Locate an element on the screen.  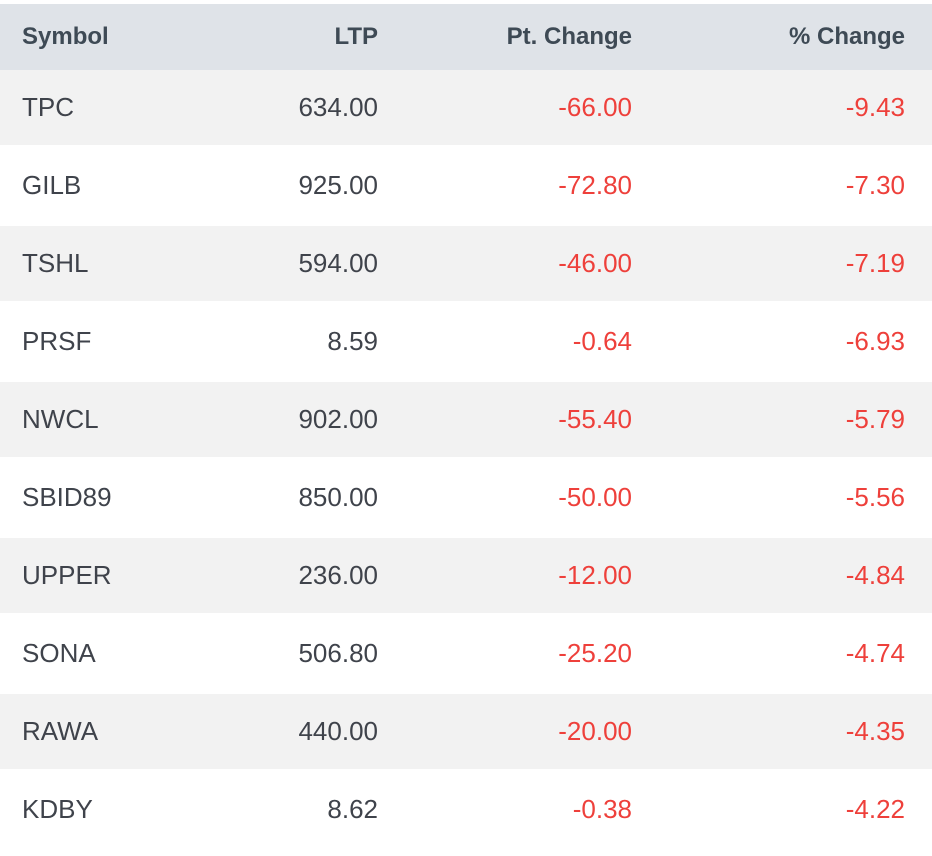
ltp-cell: 8.59 is located at coordinates (325, 343).